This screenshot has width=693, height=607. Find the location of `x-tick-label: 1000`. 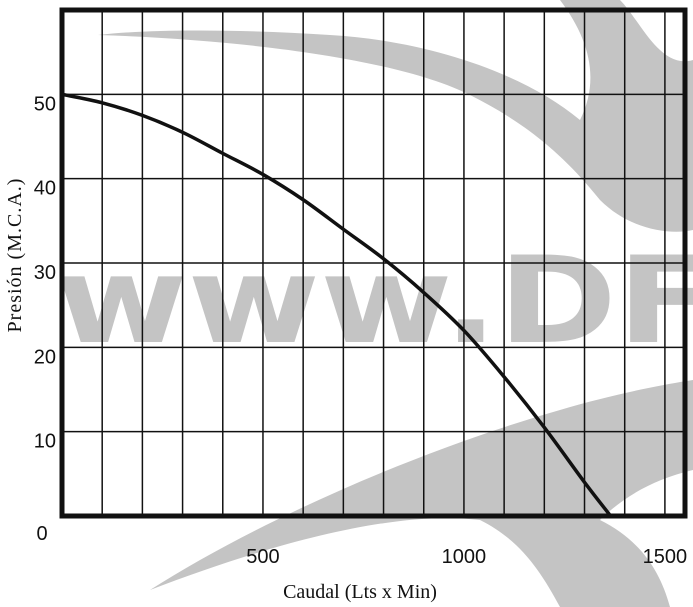

x-tick-label: 1000 is located at coordinates (464, 557).